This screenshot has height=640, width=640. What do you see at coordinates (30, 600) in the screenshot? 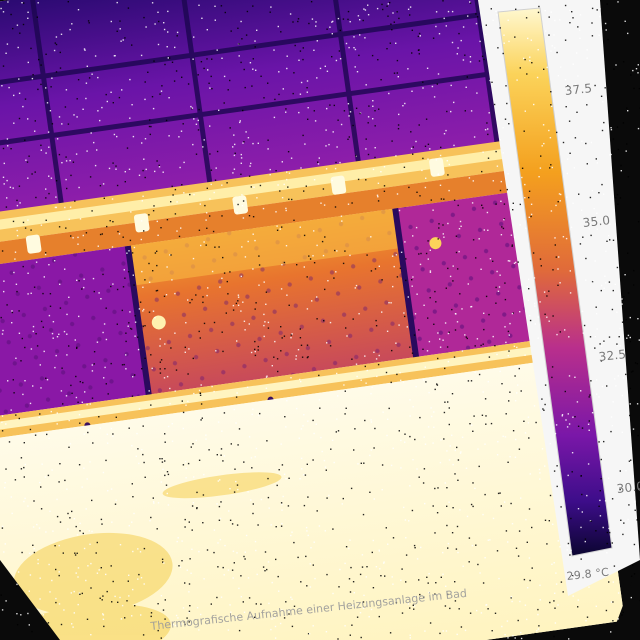
I see `background-corner-bottom-left` at bounding box center [30, 600].